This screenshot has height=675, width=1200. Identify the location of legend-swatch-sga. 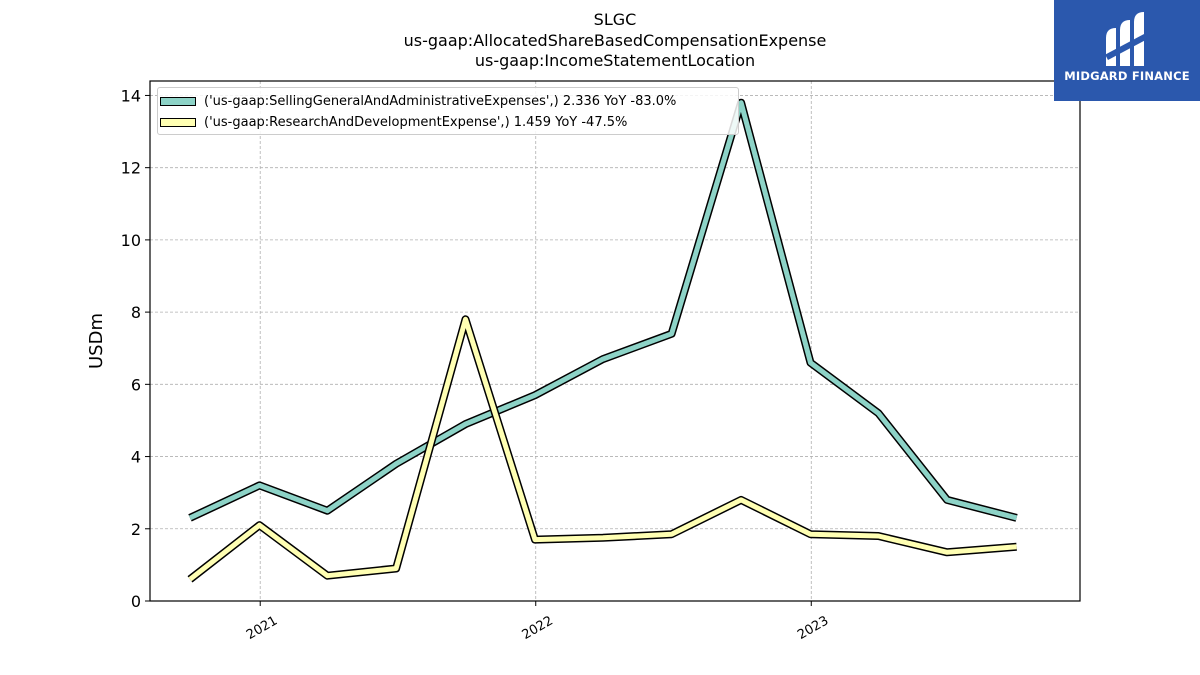
(178, 101).